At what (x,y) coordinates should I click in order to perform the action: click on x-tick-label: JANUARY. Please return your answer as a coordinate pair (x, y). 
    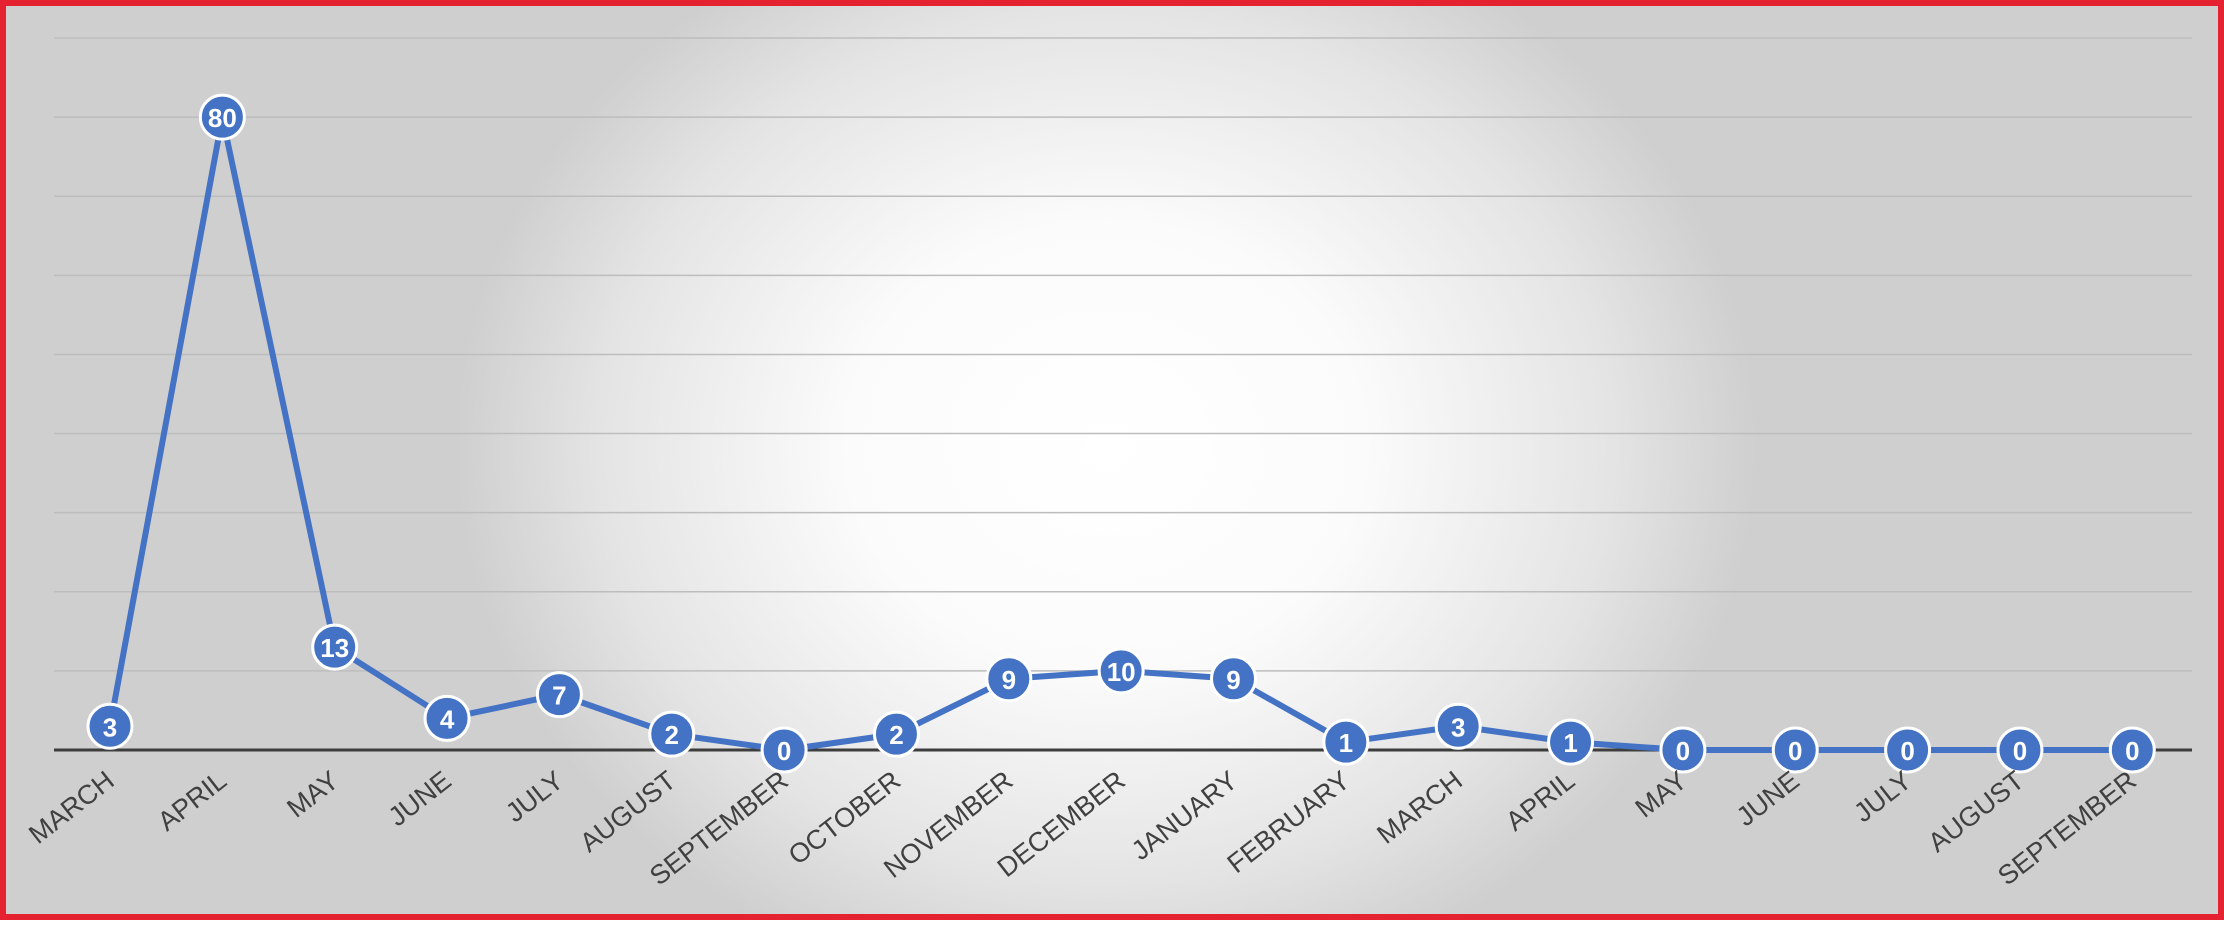
    Looking at the image, I should click on (1184, 815).